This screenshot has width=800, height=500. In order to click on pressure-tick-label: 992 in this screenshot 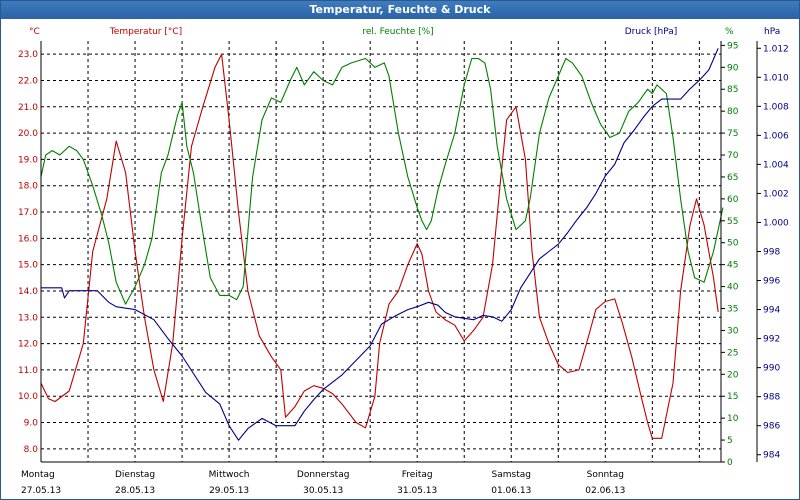, I will do `click(771, 340)`.